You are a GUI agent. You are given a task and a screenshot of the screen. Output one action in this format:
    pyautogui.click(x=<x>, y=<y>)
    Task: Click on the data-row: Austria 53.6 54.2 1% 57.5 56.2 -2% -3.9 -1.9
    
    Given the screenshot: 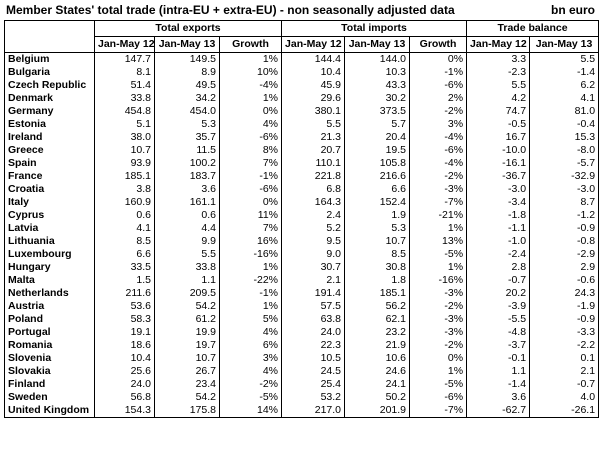 What is the action you would take?
    pyautogui.click(x=302, y=306)
    